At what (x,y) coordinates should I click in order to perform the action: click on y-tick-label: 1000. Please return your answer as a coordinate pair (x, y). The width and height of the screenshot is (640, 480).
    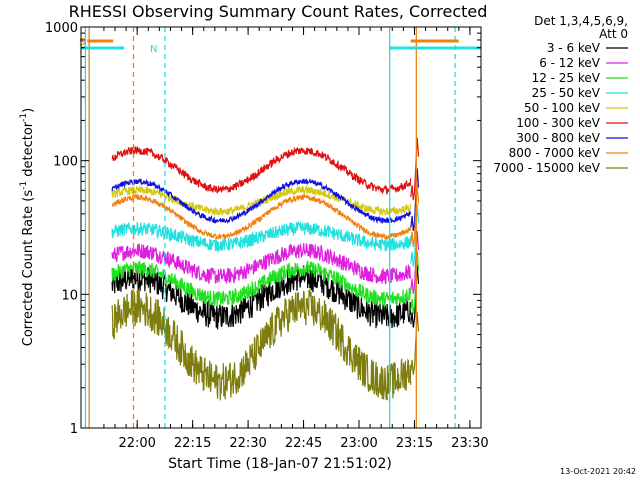
    Looking at the image, I should click on (61, 28).